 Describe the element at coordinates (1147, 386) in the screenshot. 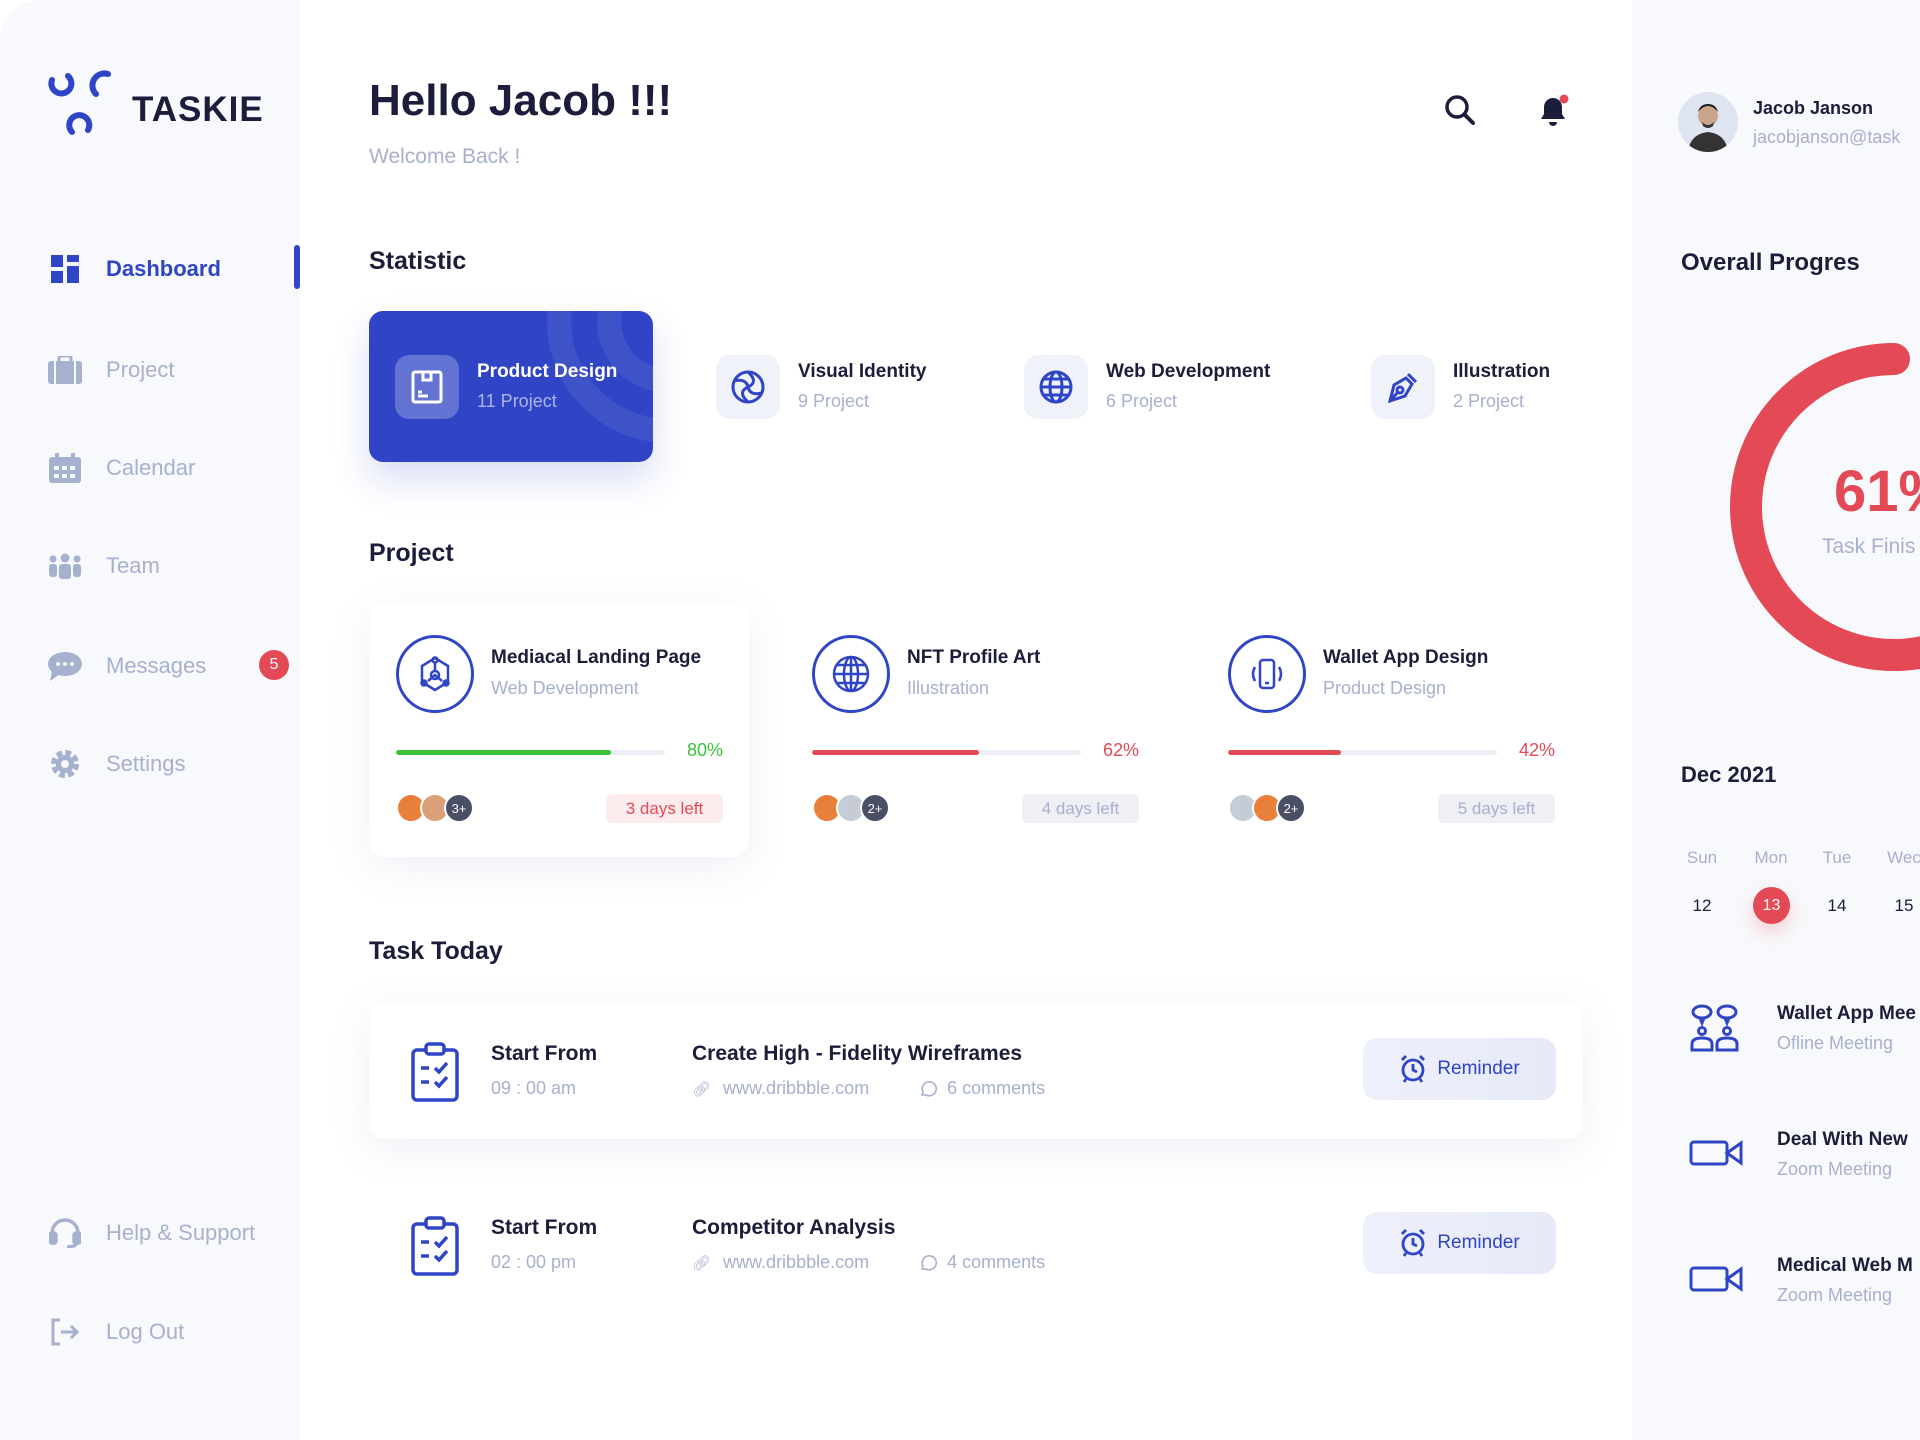

I see `stat-card-web-development: Web Development 6 Project` at that location.